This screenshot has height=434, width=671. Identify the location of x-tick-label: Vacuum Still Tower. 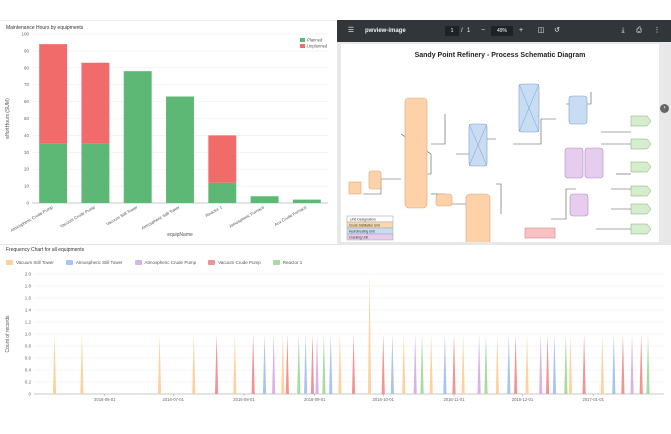
(122, 215).